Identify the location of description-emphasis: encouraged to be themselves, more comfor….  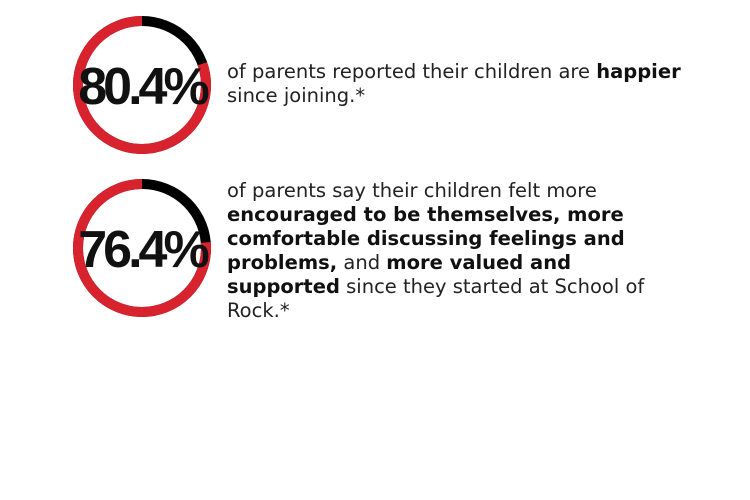
(426, 238).